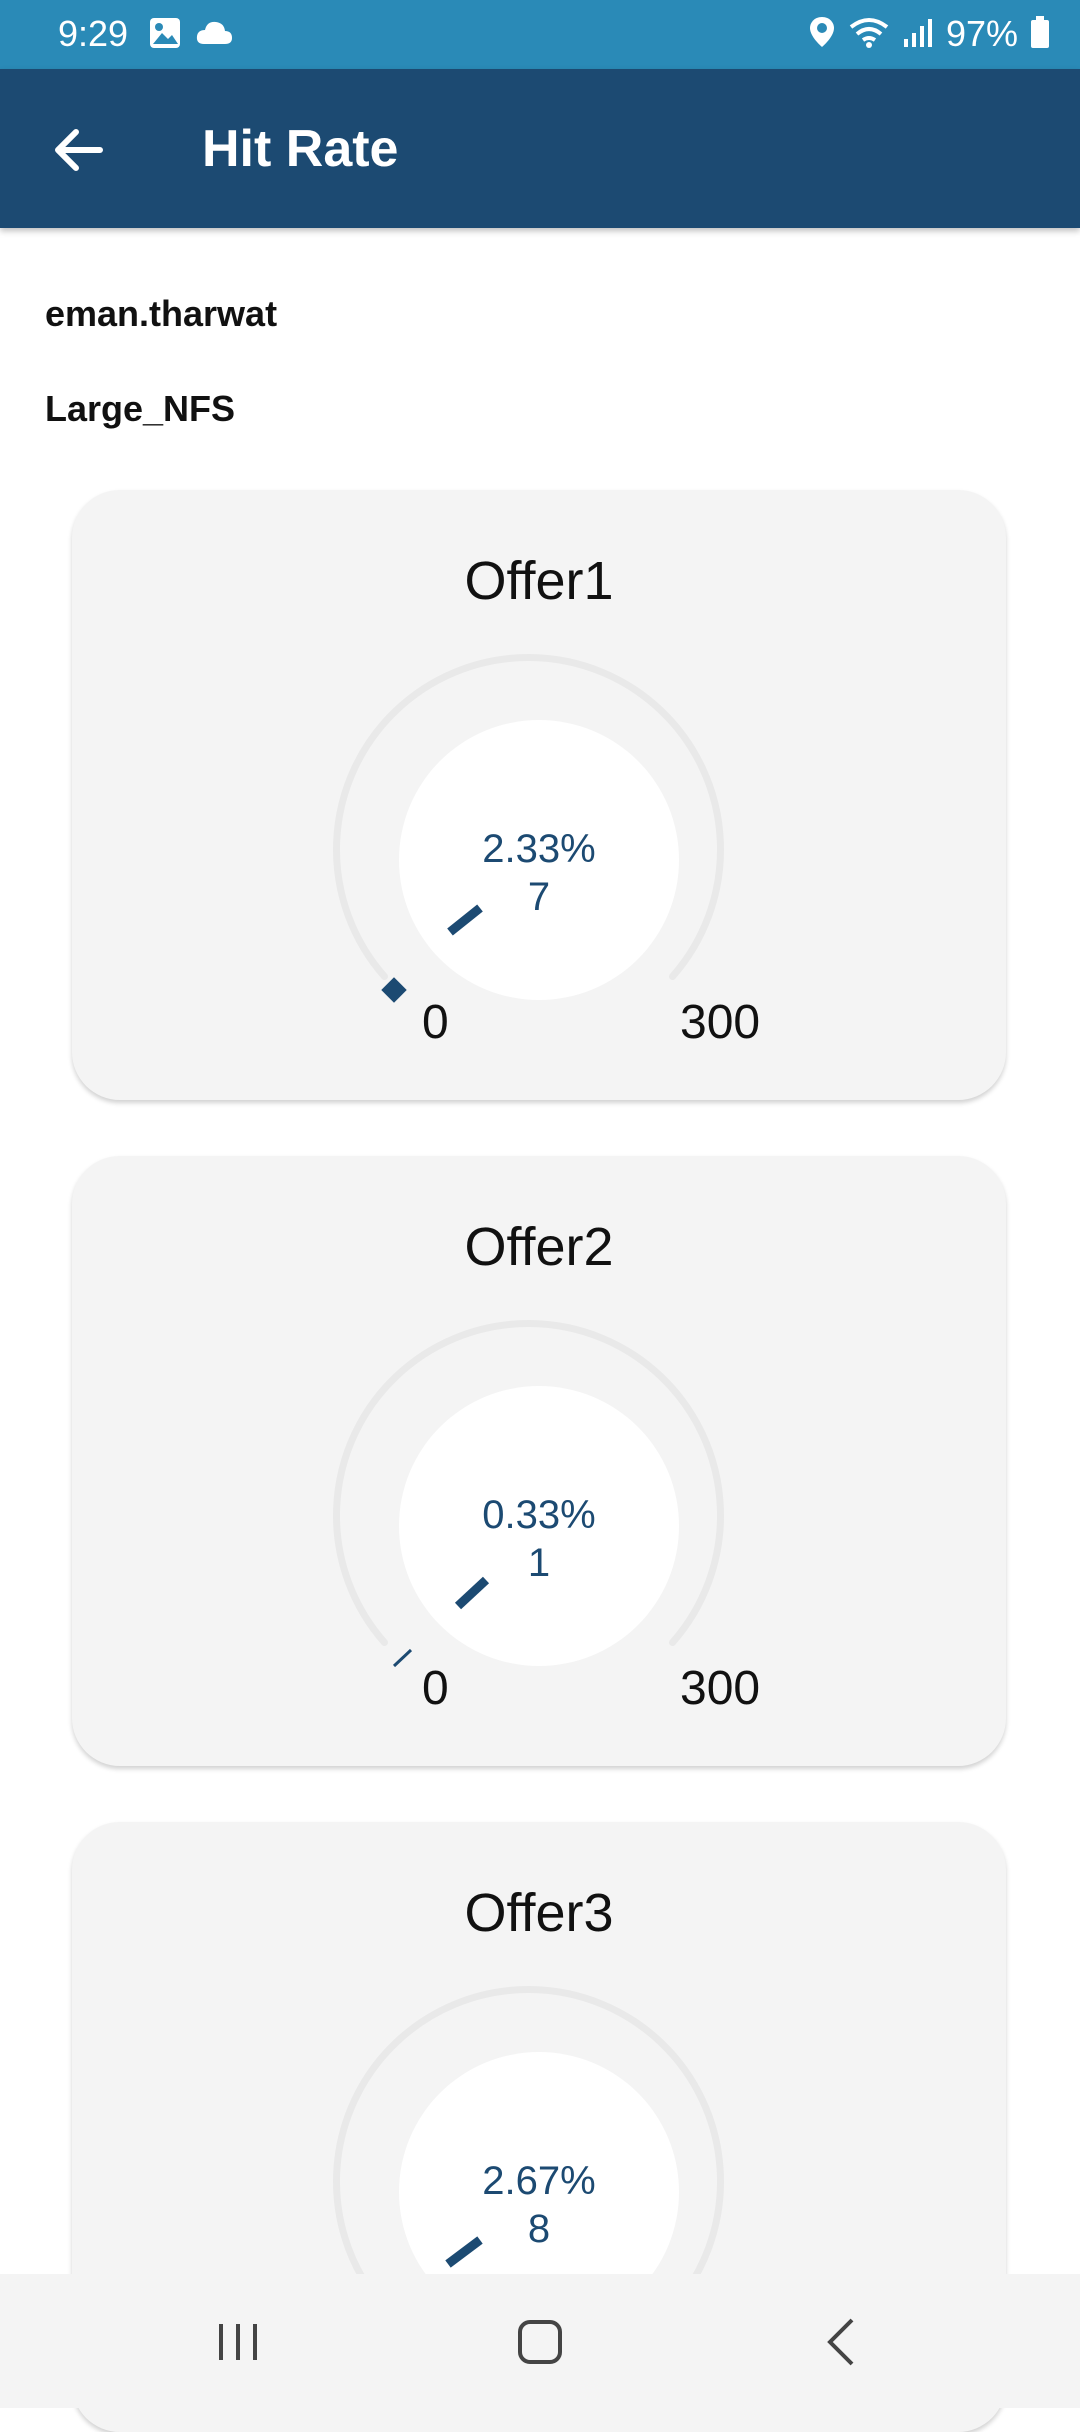 The image size is (1080, 2432). What do you see at coordinates (191, 35) in the screenshot?
I see `status-left-icons` at bounding box center [191, 35].